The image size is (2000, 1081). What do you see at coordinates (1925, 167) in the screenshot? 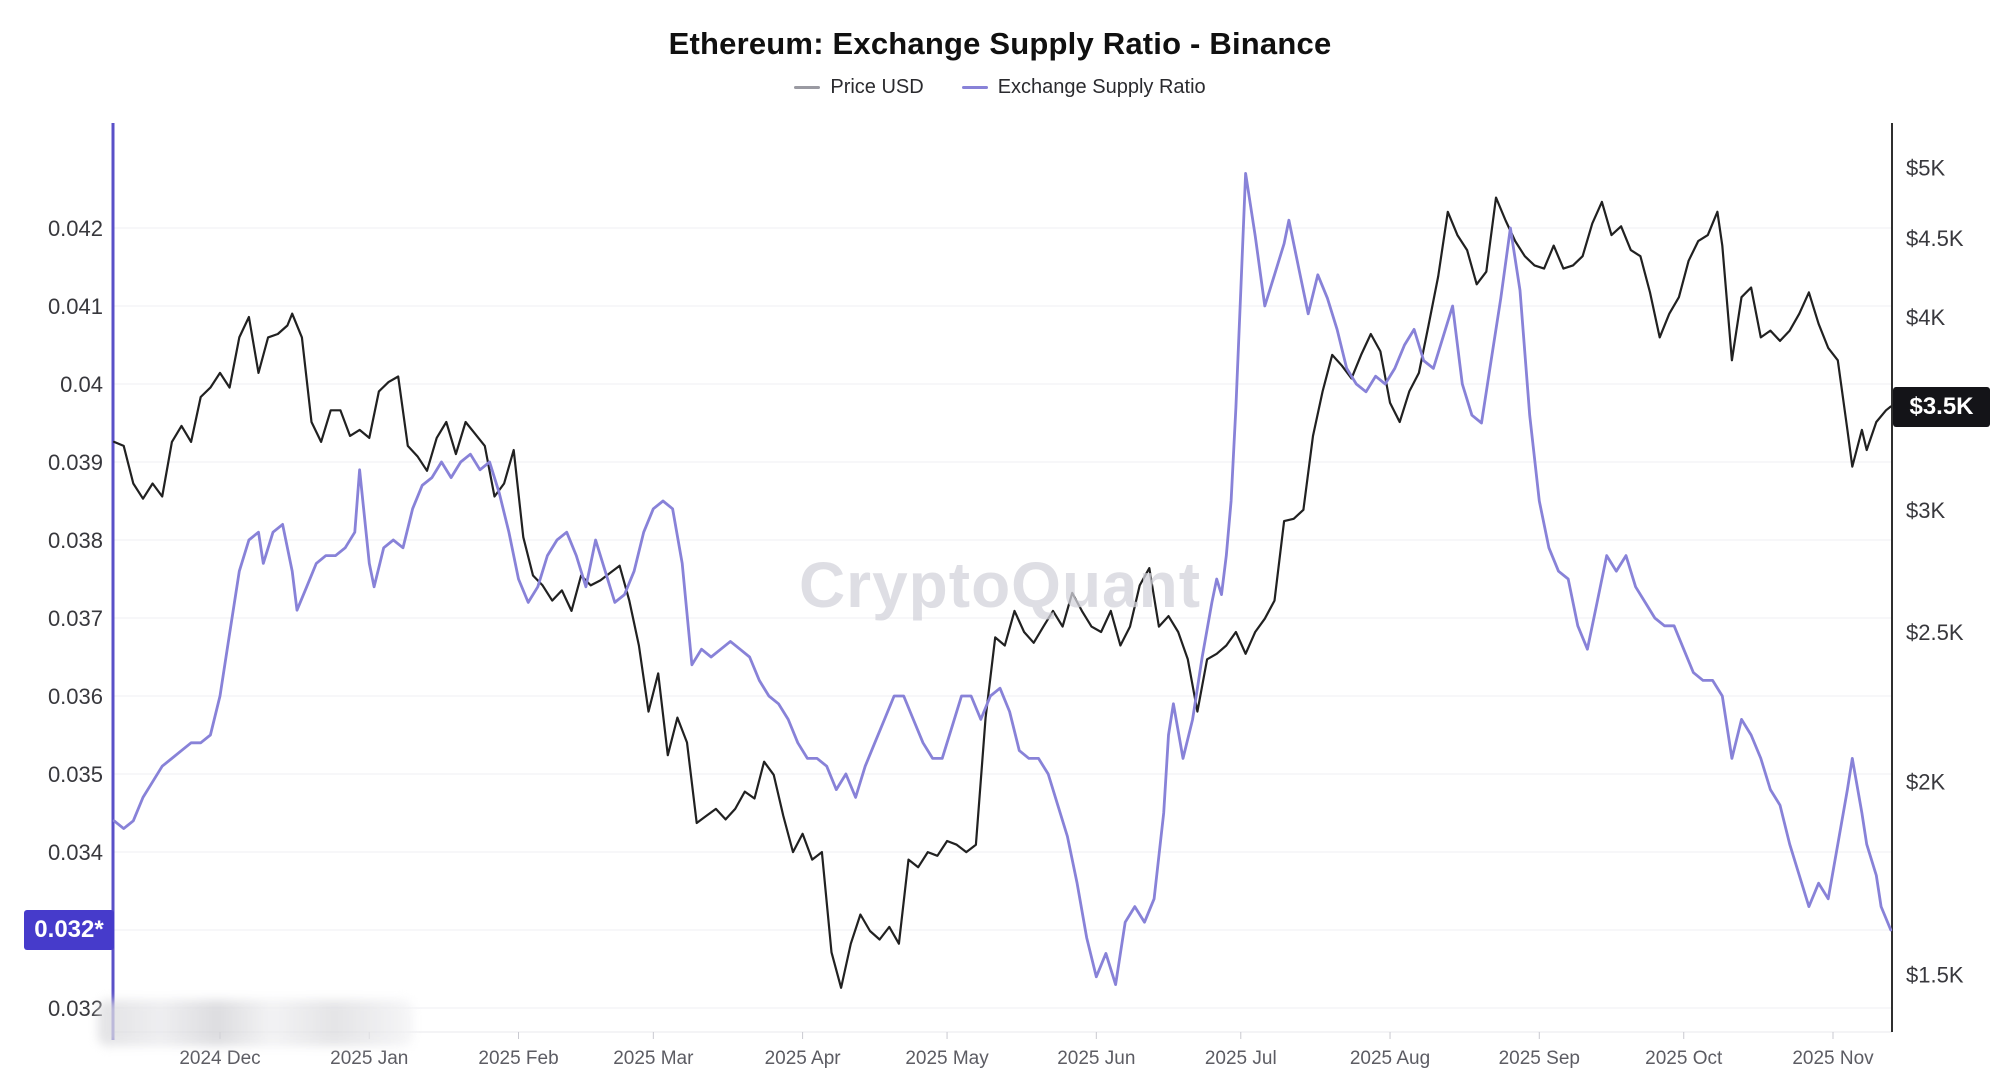
I see `right-axis-tick-label: $5K` at bounding box center [1925, 167].